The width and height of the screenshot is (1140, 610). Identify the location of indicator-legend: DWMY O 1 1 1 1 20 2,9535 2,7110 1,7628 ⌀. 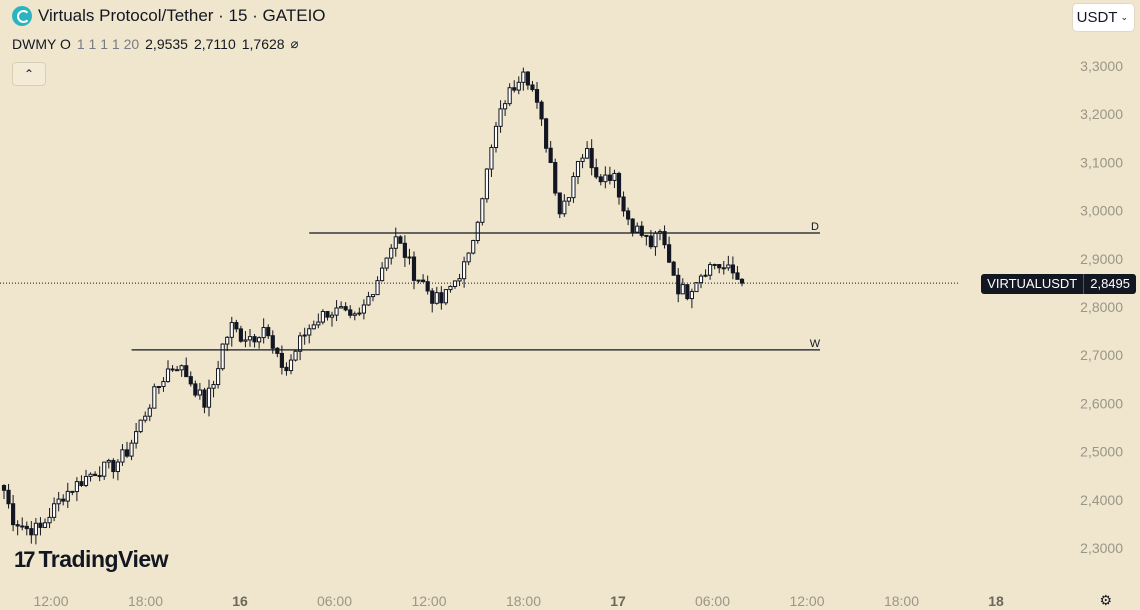
(155, 44).